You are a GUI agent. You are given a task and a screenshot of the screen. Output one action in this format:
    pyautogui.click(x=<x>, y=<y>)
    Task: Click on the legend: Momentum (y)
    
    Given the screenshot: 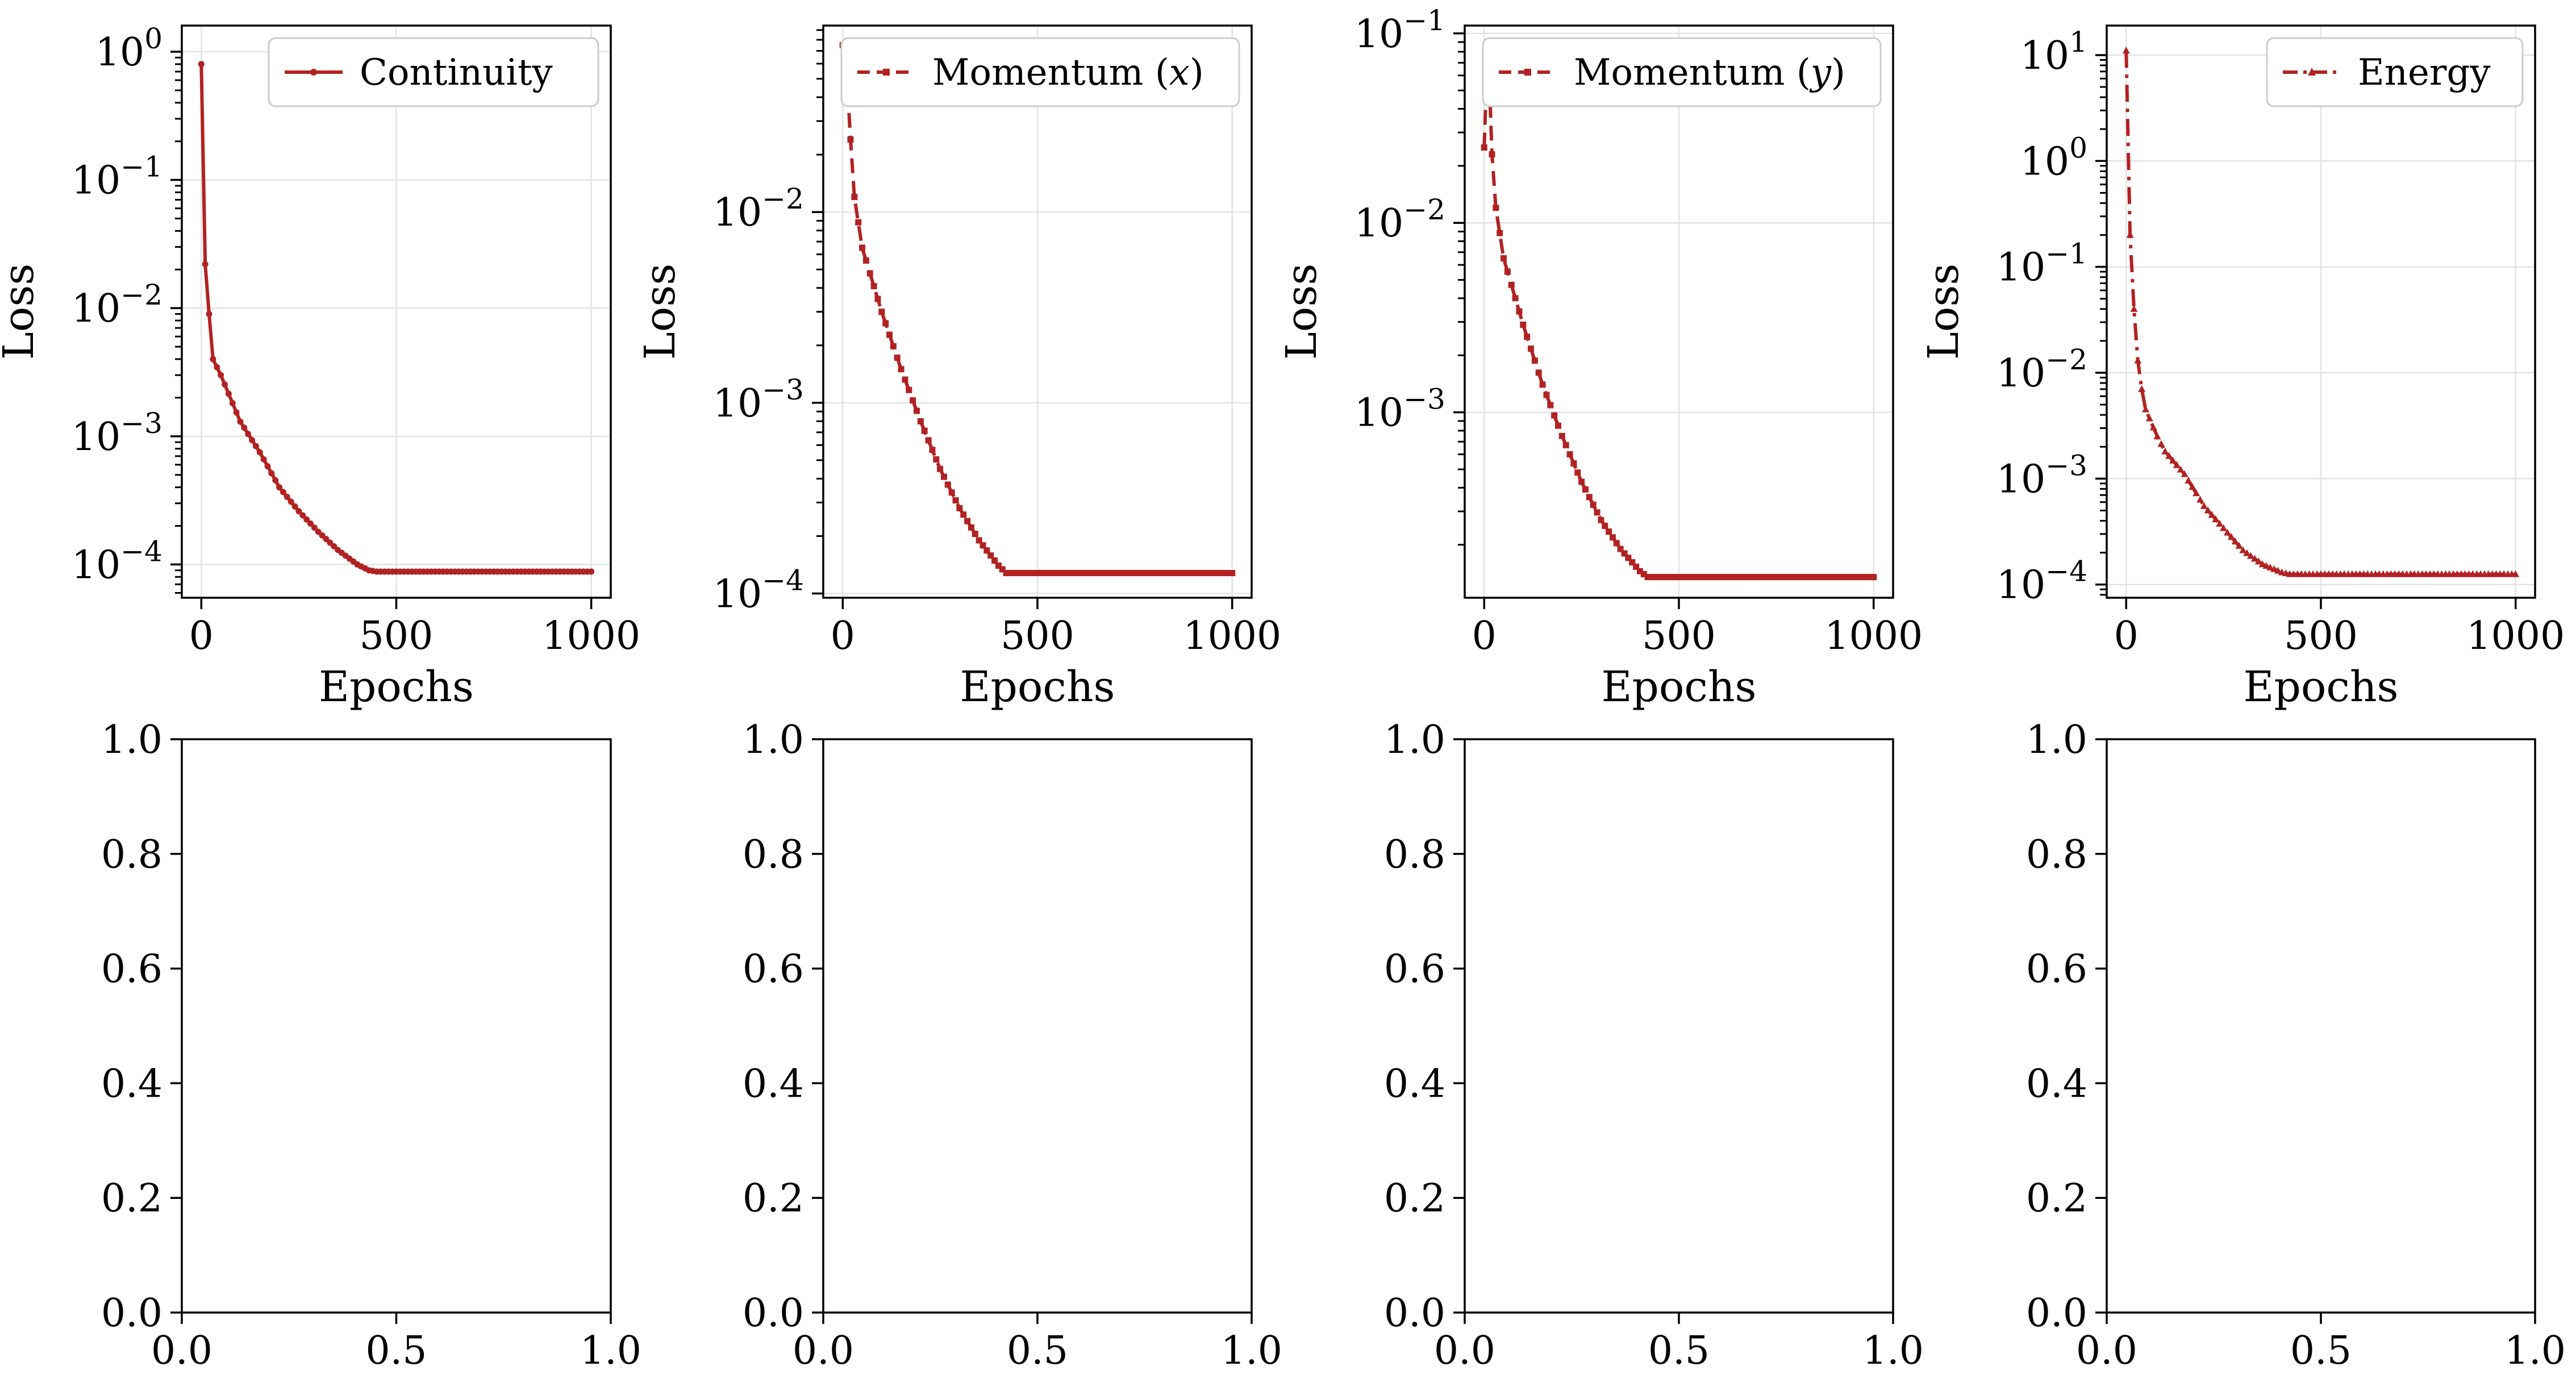 What is the action you would take?
    pyautogui.click(x=1682, y=72)
    